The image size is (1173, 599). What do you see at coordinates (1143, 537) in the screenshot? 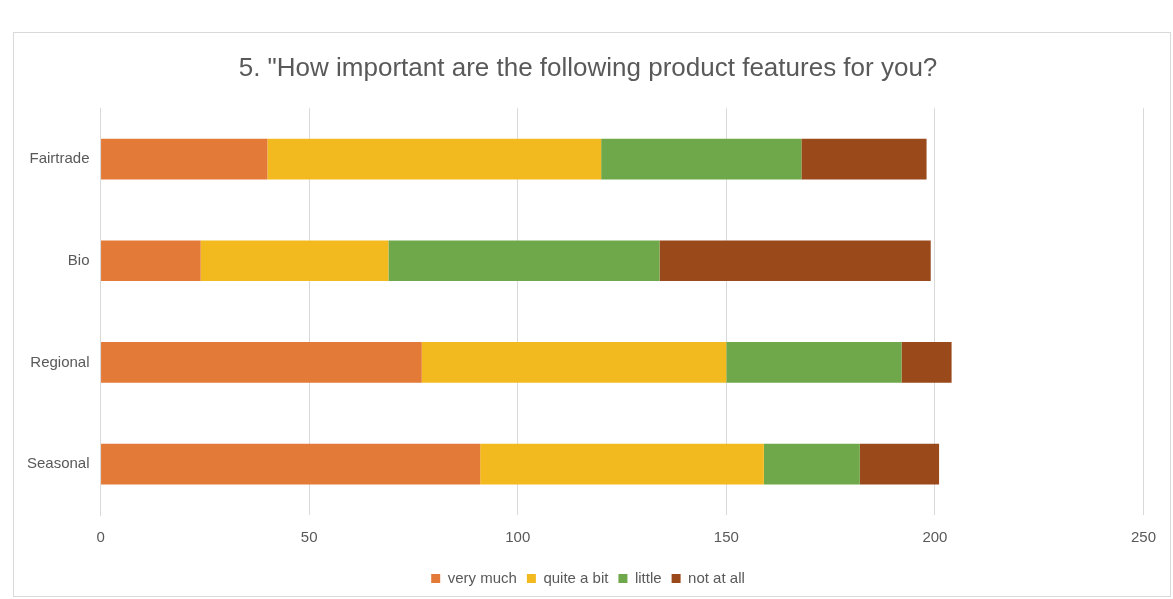
I see `x-tick-label: 250` at bounding box center [1143, 537].